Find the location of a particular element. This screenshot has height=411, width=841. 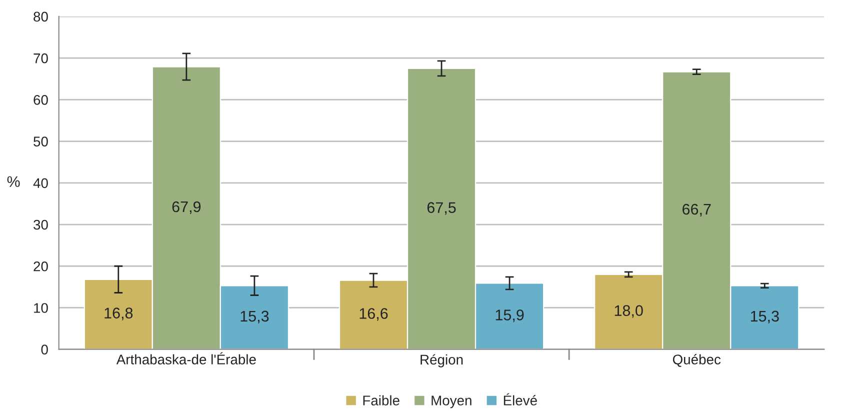

y-tick-label: 0 is located at coordinates (44, 349).